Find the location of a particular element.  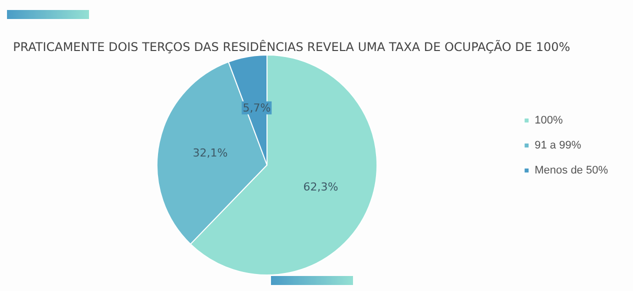

data-label: 32,1% is located at coordinates (210, 153).